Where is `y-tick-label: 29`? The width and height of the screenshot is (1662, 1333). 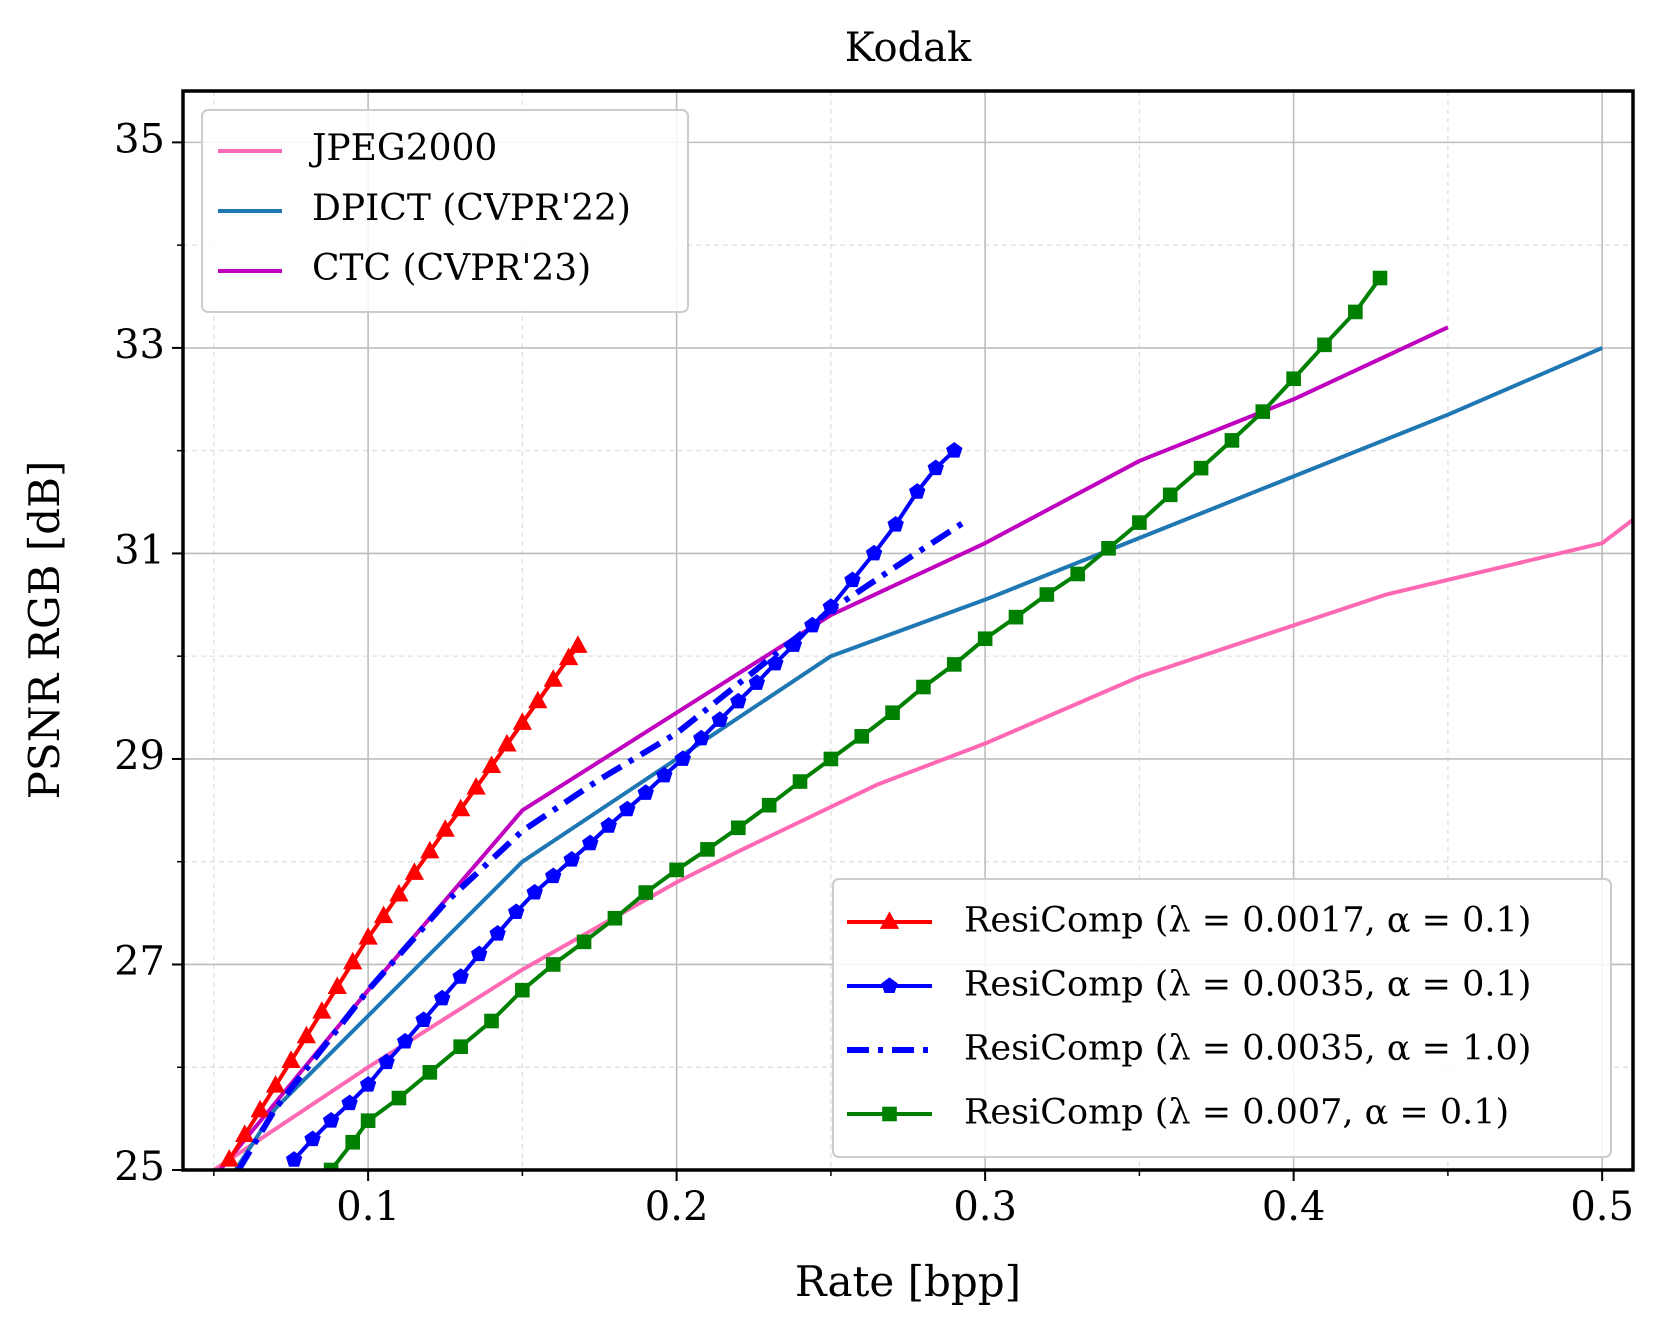
y-tick-label: 29 is located at coordinates (139, 756).